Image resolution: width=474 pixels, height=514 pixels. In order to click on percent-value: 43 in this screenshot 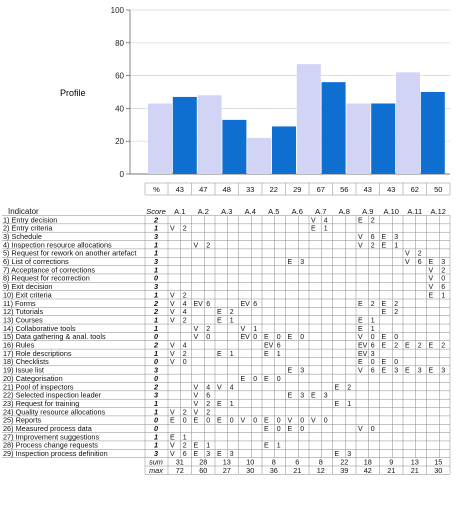, I will do `click(368, 189)`.